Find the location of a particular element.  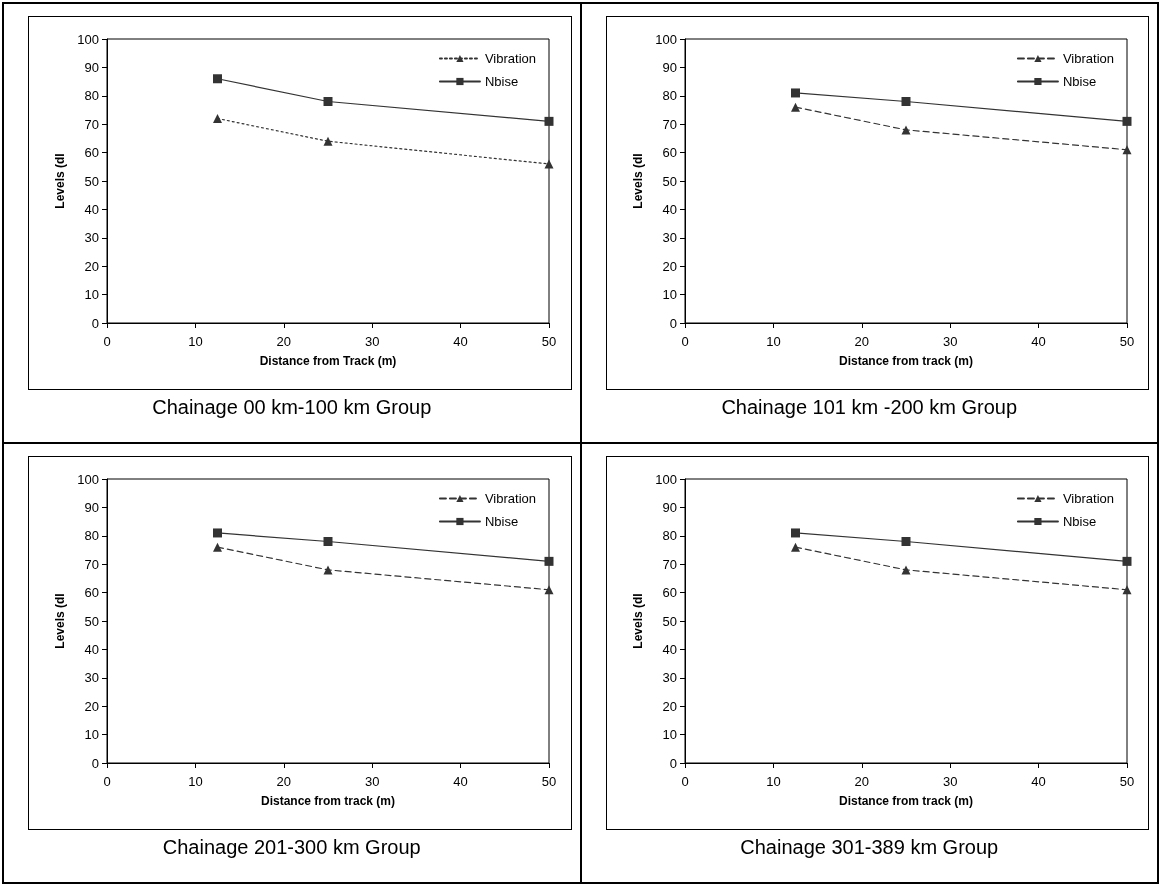

text: Chainage 00 km-100 km Group is located at coordinates (292, 407).